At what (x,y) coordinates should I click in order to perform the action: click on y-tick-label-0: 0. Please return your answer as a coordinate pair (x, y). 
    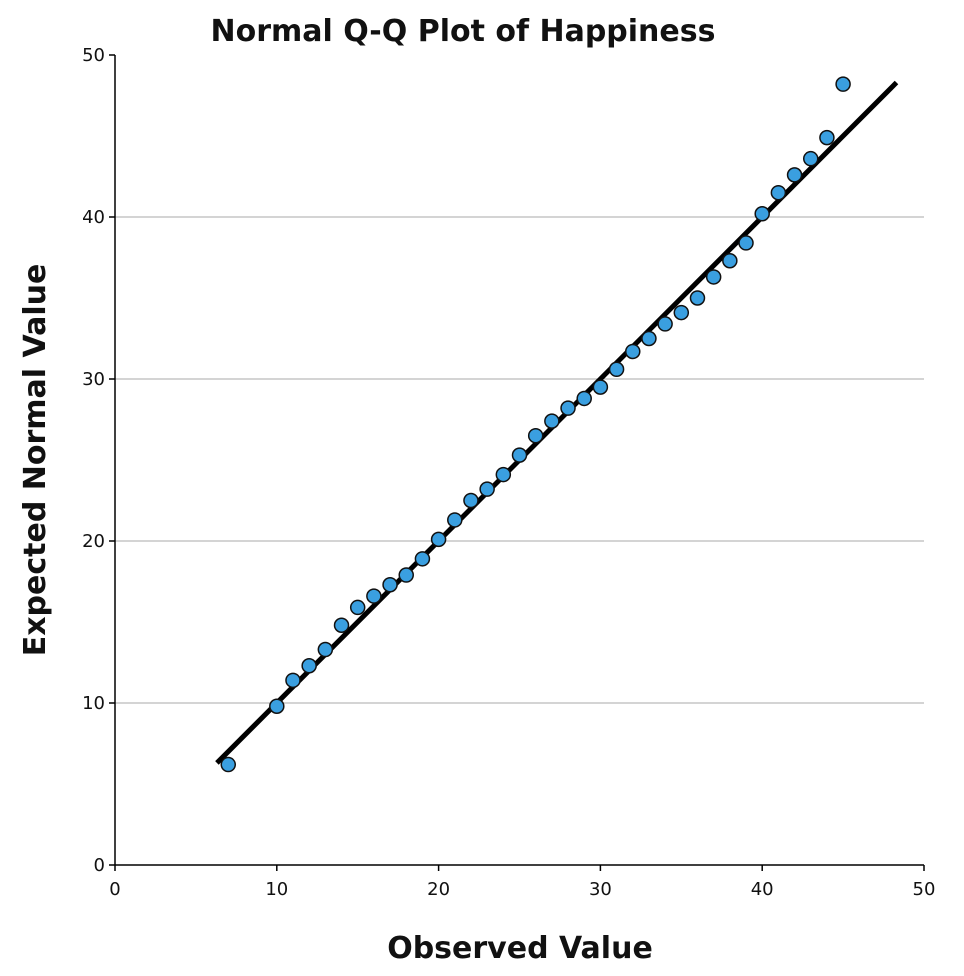
    Looking at the image, I should click on (99, 865).